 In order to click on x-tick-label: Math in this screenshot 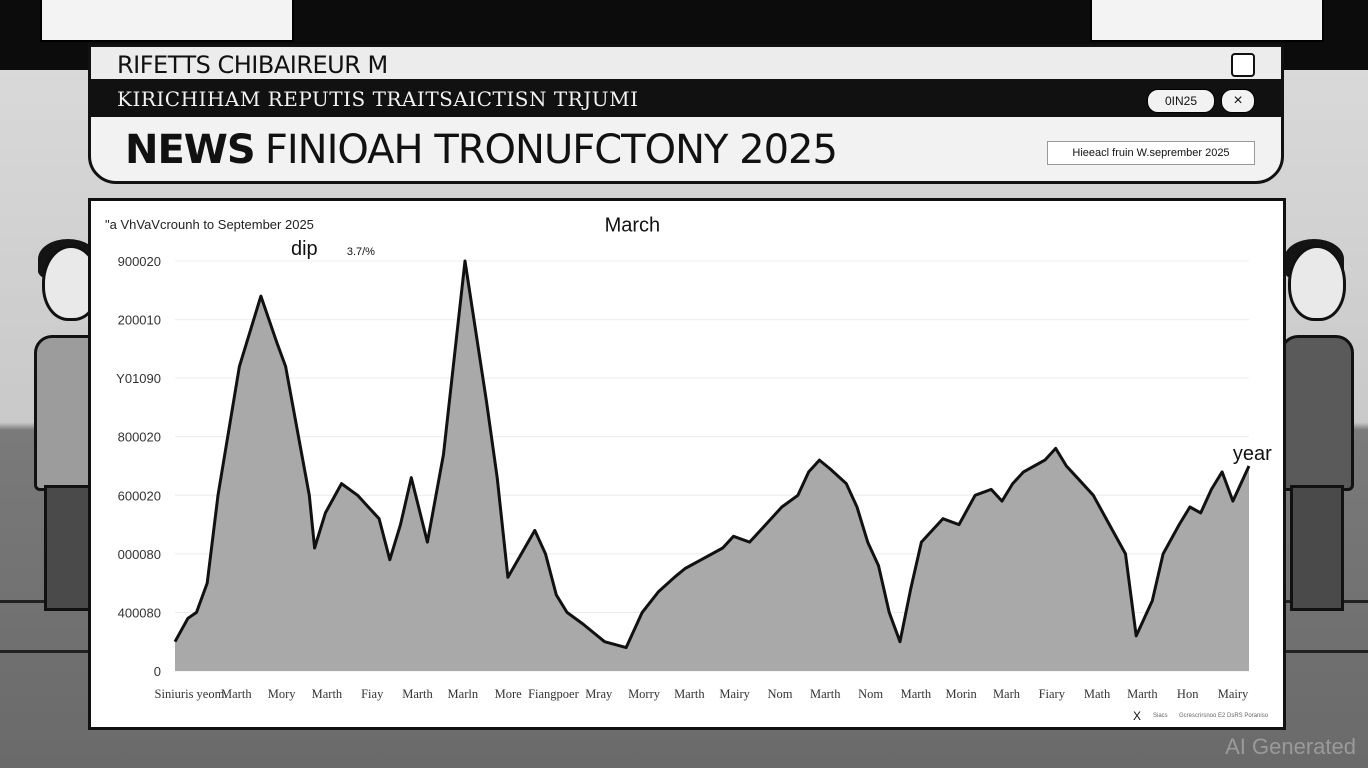, I will do `click(1097, 694)`.